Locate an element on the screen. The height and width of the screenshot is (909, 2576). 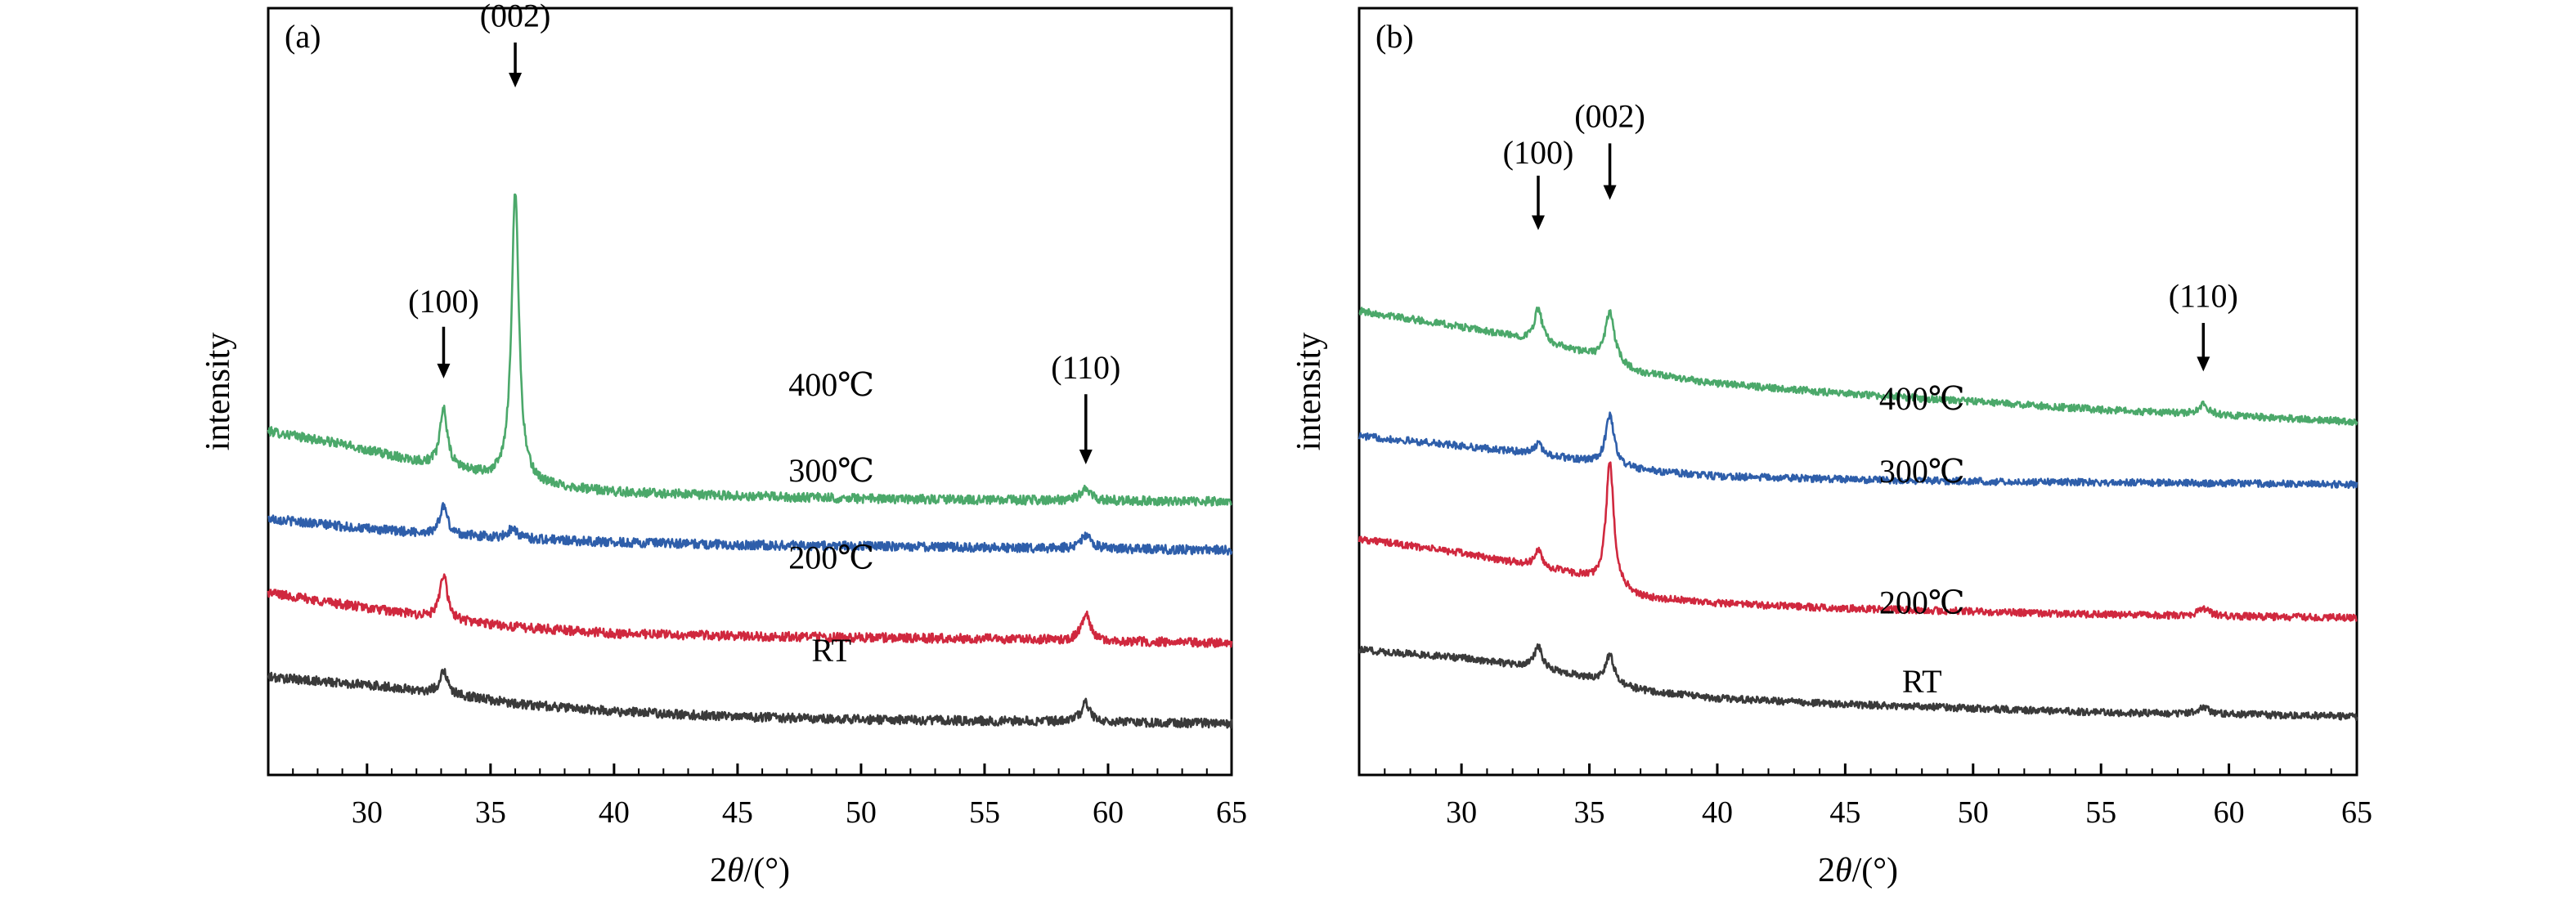
panel-label: (b) is located at coordinates (1395, 37).